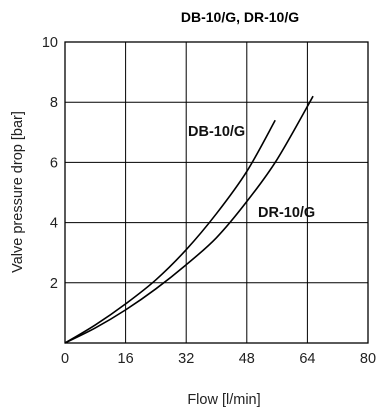 This screenshot has height=410, width=380. What do you see at coordinates (307, 359) in the screenshot?
I see `x-tick-label: 64` at bounding box center [307, 359].